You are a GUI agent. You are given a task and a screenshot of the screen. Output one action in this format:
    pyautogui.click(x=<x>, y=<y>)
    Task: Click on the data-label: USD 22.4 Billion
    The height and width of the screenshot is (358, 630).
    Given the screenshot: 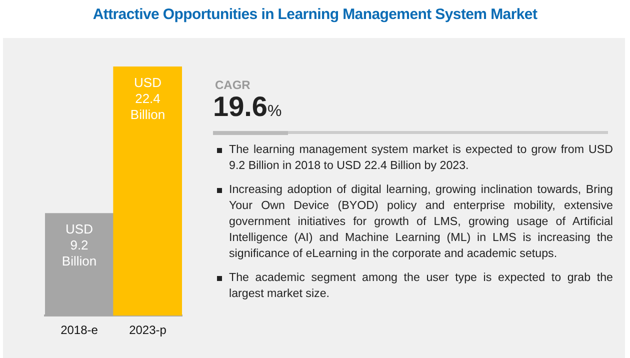 What is the action you would take?
    pyautogui.click(x=148, y=98)
    